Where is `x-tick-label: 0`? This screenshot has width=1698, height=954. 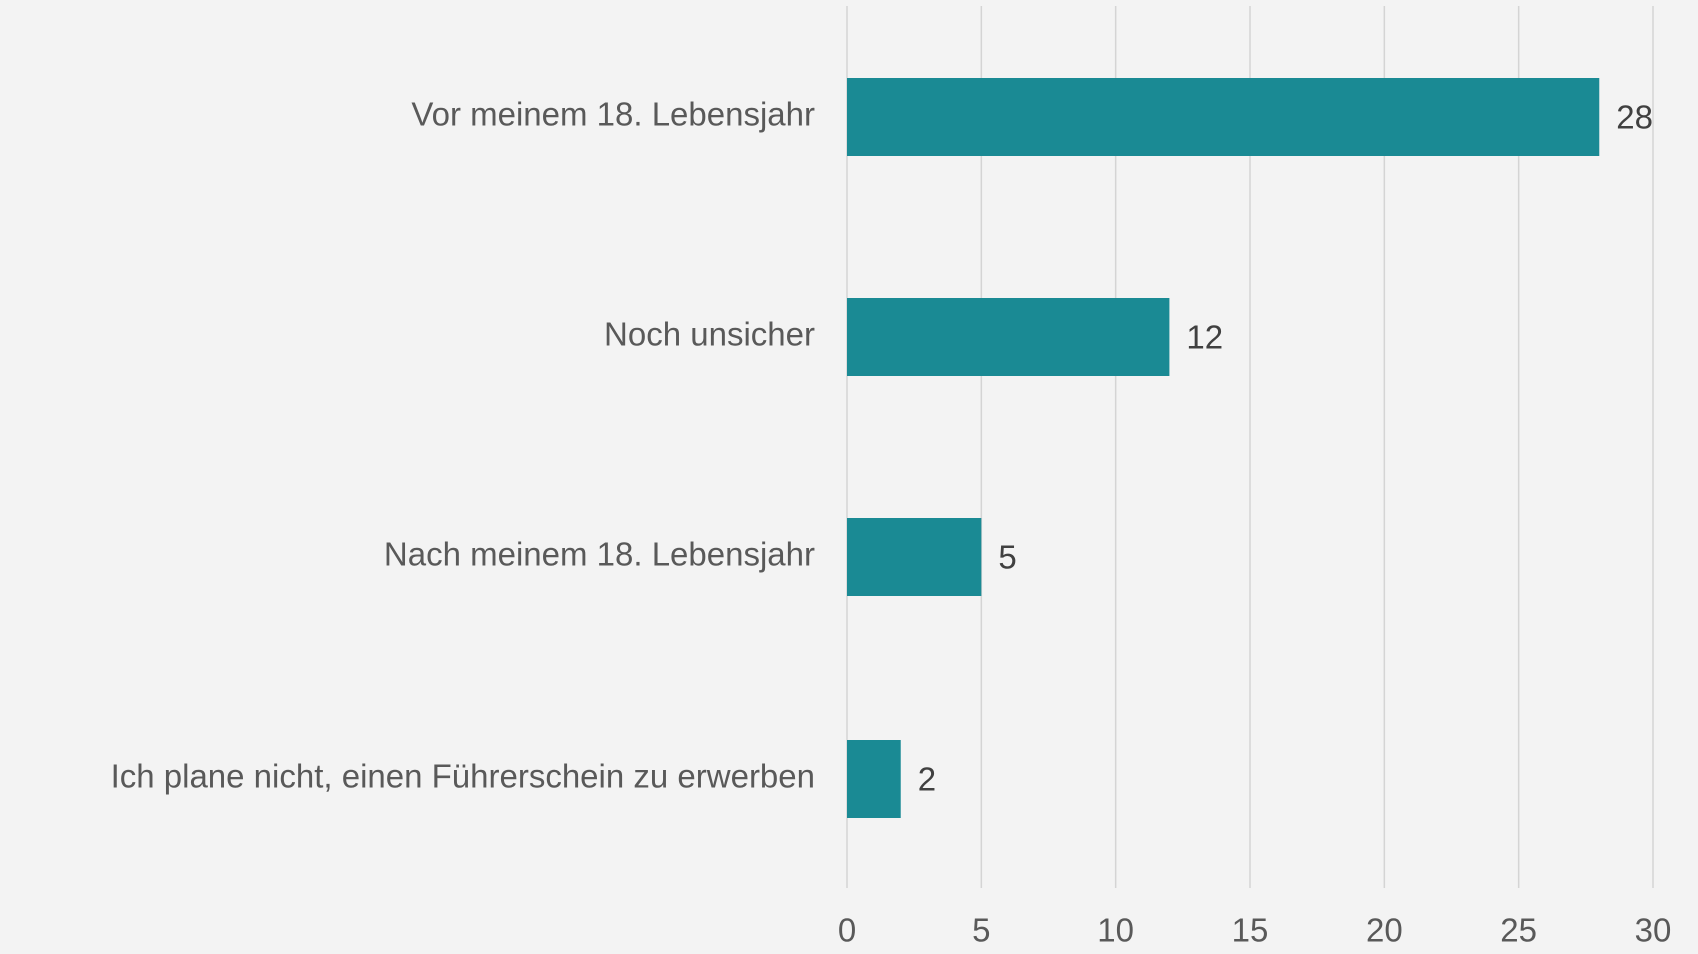 x-tick-label: 0 is located at coordinates (847, 930).